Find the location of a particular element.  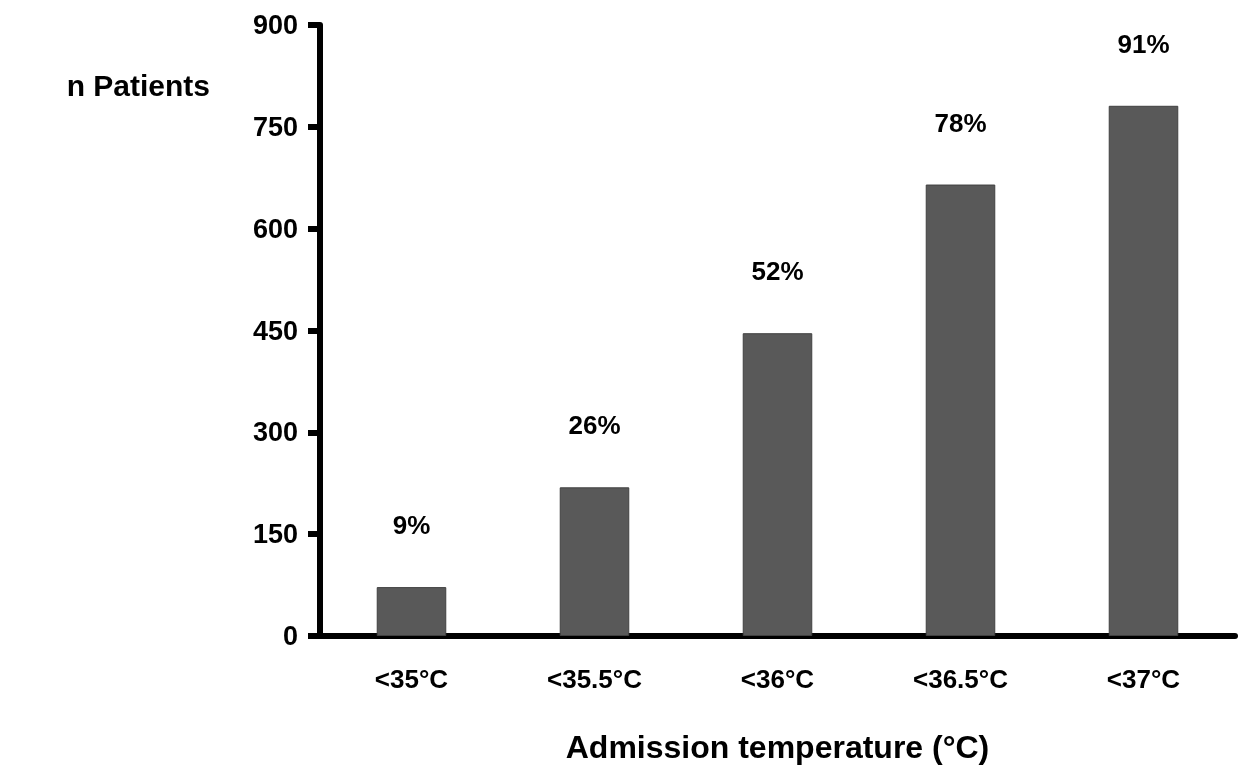

x-tick-label: <36°C is located at coordinates (777, 679).